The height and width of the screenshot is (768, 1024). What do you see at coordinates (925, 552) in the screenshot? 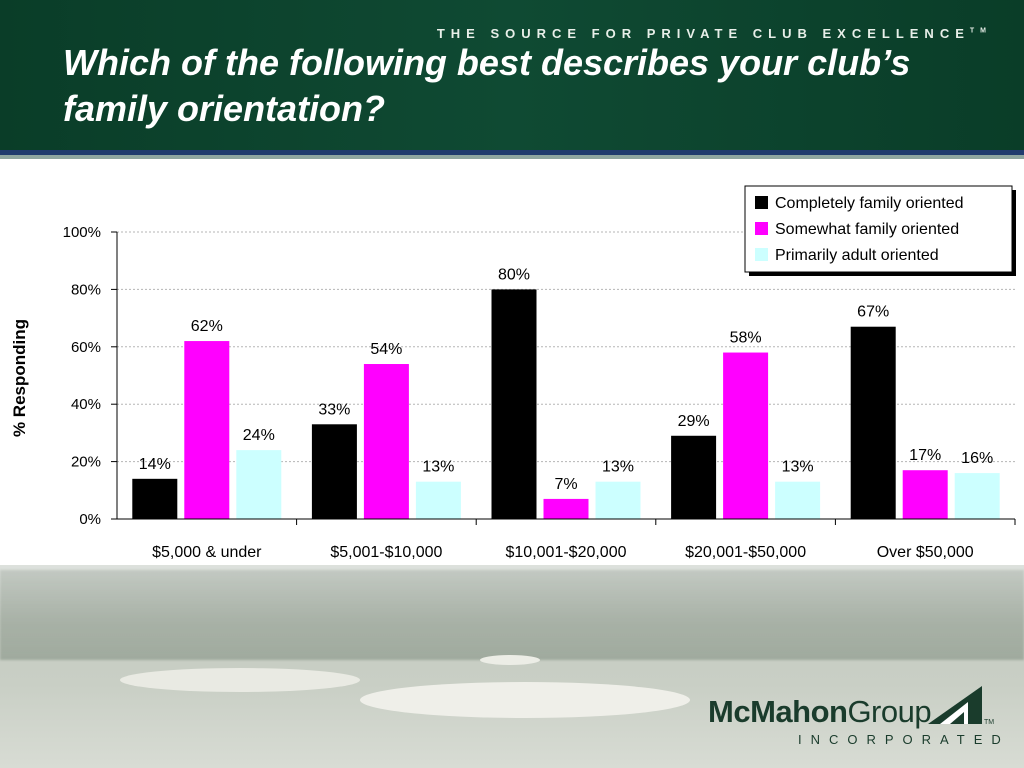
I see `x-tick-label: Over $50,000` at bounding box center [925, 552].